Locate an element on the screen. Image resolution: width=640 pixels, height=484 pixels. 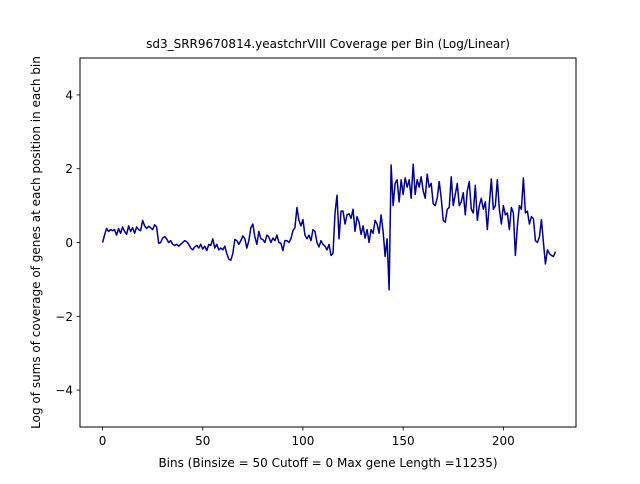
y-tick-label: 0 is located at coordinates (69, 243).